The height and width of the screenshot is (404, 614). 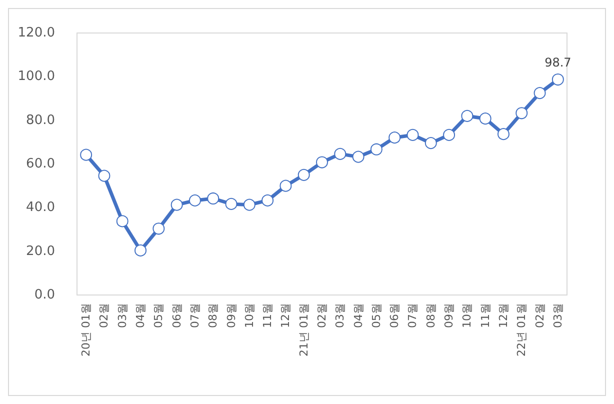 I want to click on y-tick-label: 100.0, so click(x=36, y=76).